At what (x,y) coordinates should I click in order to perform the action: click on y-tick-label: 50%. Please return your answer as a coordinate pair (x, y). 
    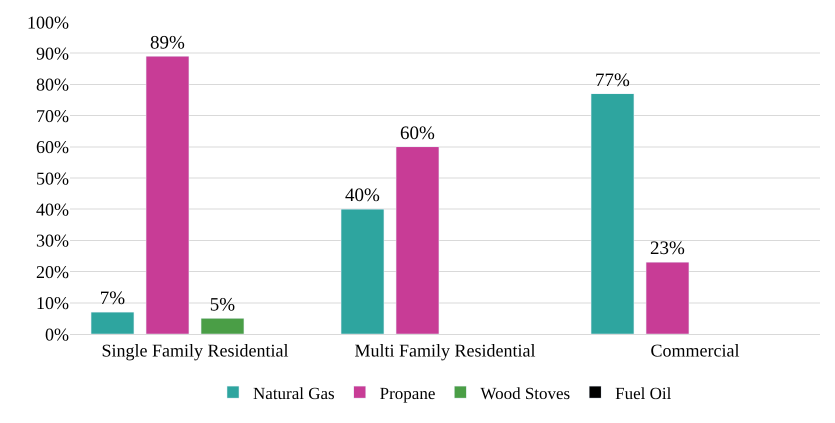
    Looking at the image, I should click on (52, 178).